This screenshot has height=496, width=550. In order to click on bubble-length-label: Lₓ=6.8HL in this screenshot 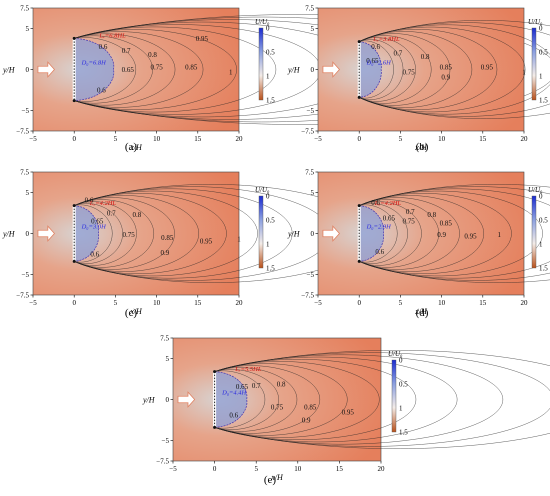, I will do `click(112, 36)`.